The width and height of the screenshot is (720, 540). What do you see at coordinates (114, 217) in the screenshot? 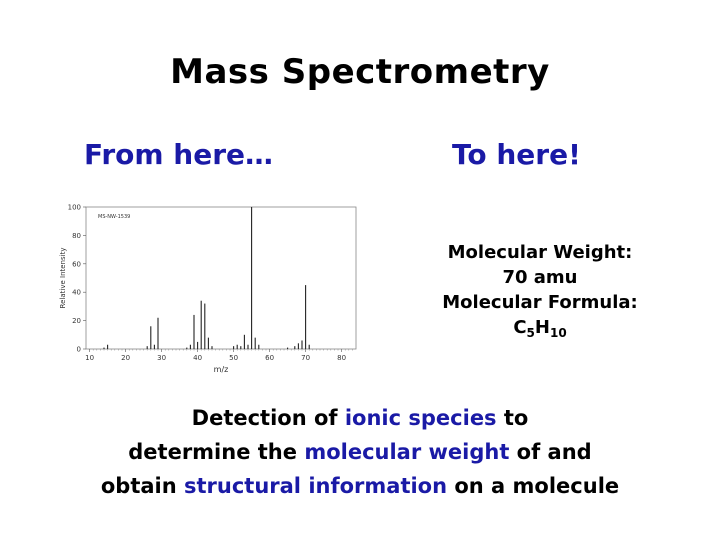
I see `spectrum-inset-label: MS-NW-1539` at bounding box center [114, 217].